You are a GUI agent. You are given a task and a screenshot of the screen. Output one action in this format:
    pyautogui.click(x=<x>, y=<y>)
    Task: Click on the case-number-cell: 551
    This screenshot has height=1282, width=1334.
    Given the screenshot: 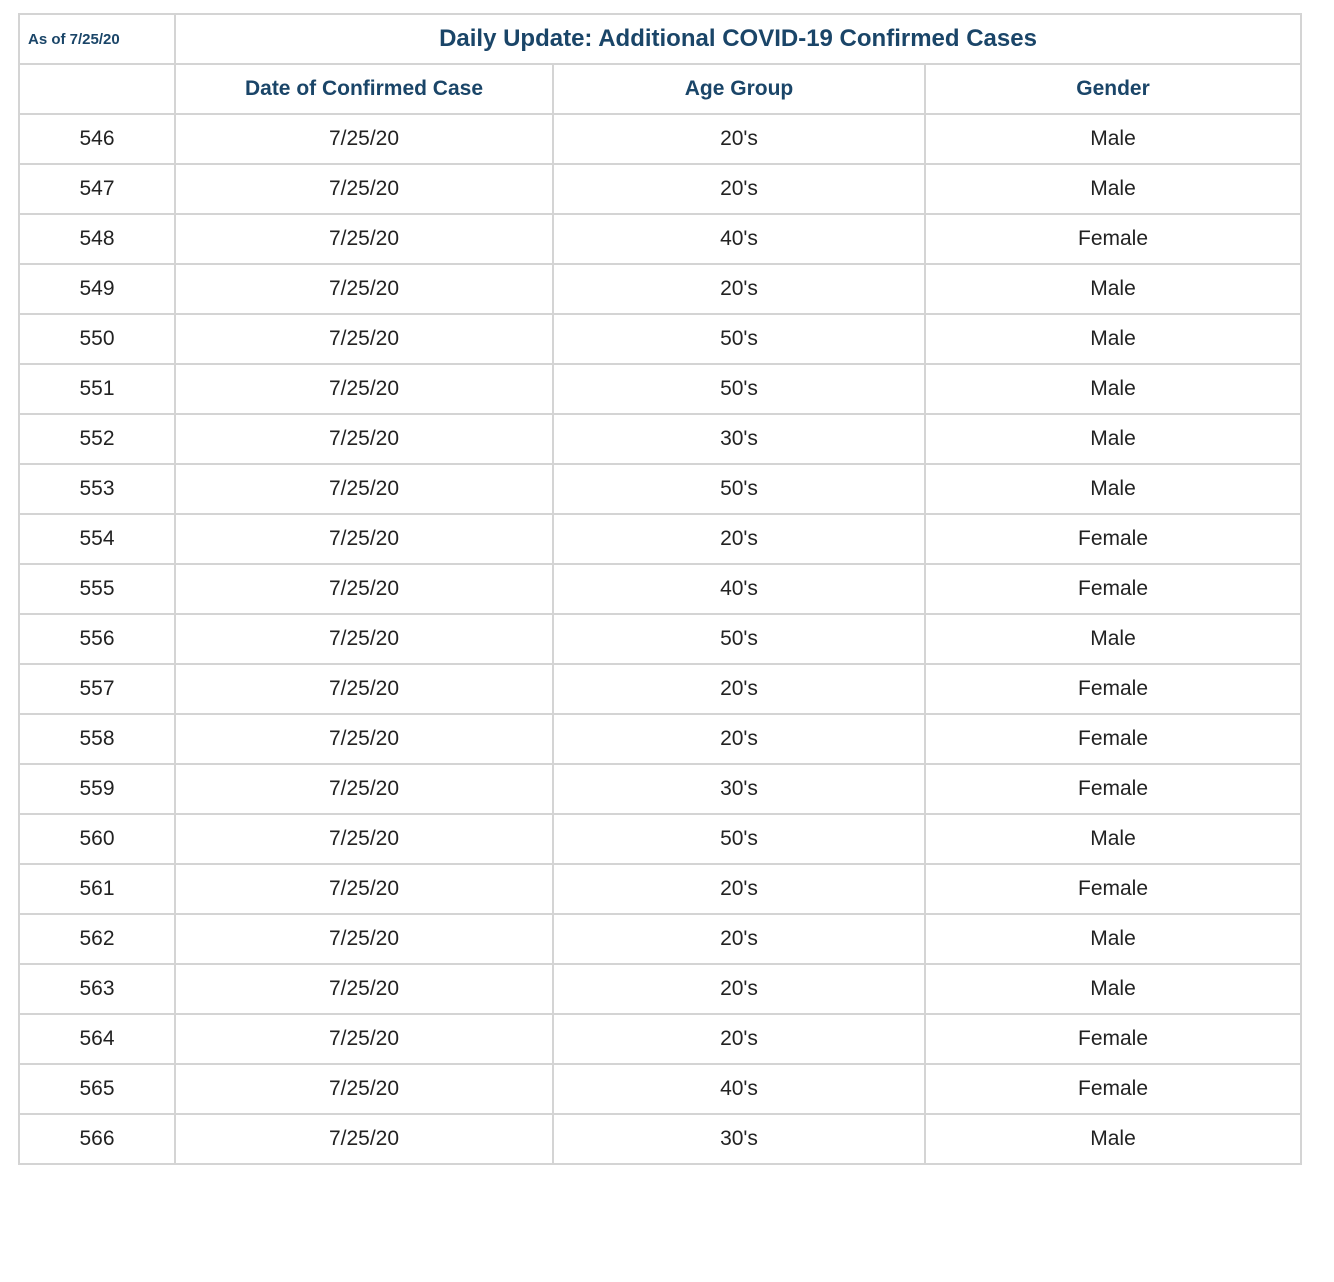 What is the action you would take?
    pyautogui.click(x=97, y=389)
    